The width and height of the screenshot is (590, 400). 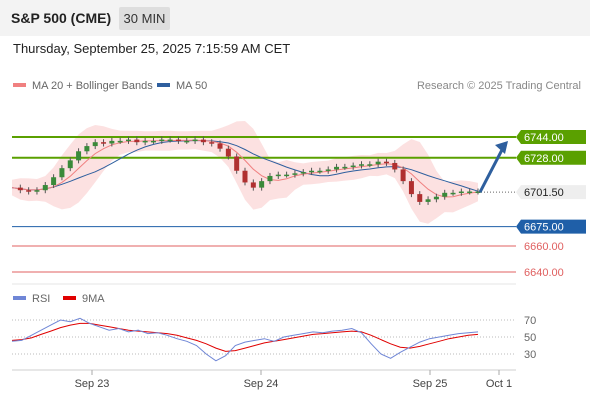 I want to click on ma20-swatch, so click(x=19, y=85).